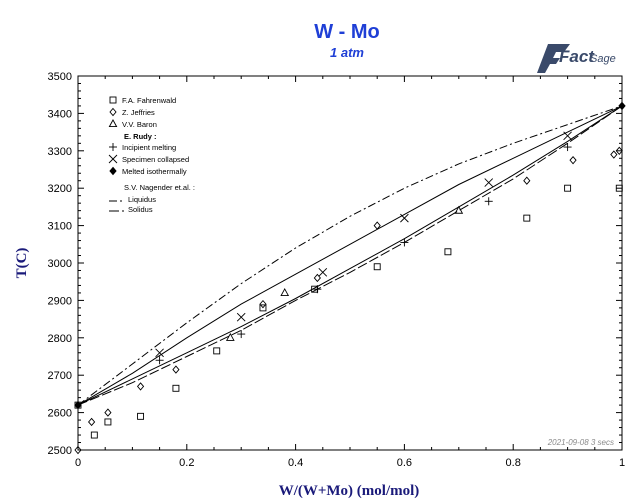  Describe the element at coordinates (113, 123) in the screenshot. I see `legend-marker-triangle` at that location.